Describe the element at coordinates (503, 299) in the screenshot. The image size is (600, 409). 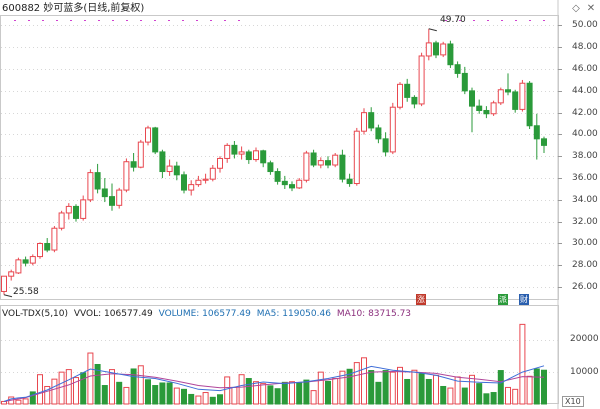
I see `dividend-tag: 派` at that location.